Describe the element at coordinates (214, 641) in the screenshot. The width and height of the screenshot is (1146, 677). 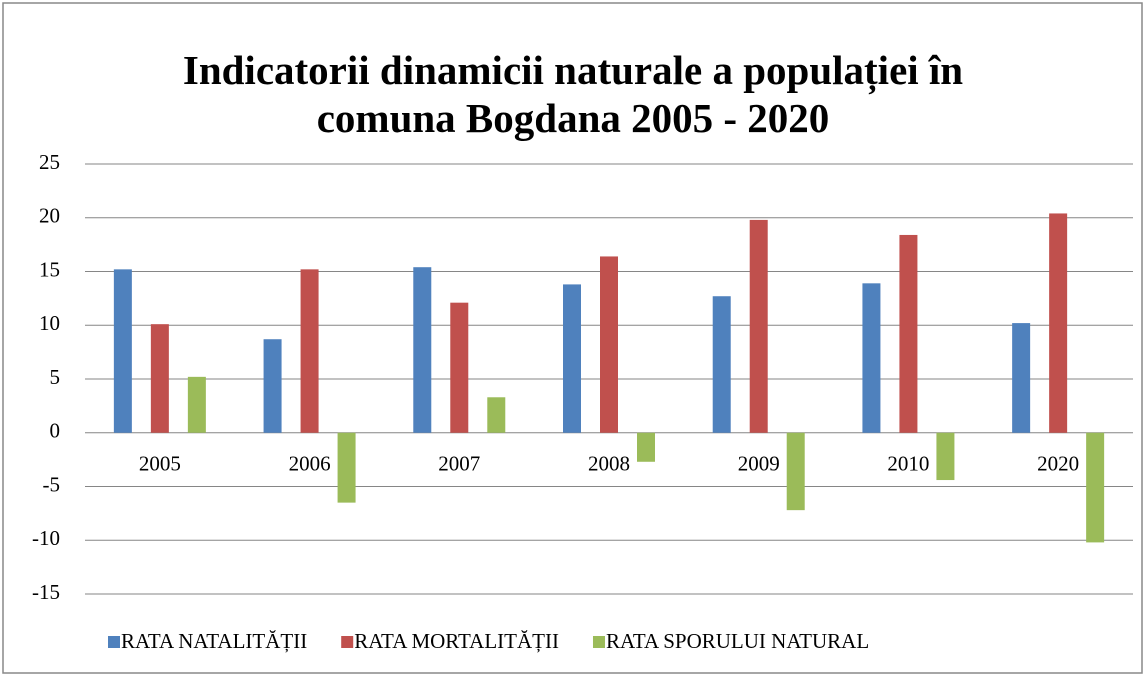
I see `legend-label: RATA NATALITĂȚII` at that location.